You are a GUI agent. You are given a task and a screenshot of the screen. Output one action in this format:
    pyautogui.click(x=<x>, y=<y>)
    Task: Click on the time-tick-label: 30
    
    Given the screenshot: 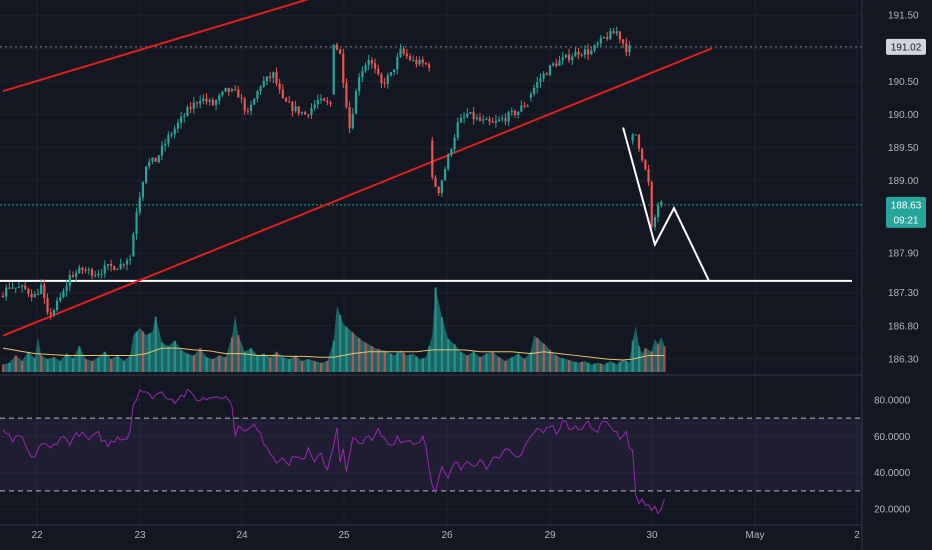 What is the action you would take?
    pyautogui.click(x=652, y=535)
    